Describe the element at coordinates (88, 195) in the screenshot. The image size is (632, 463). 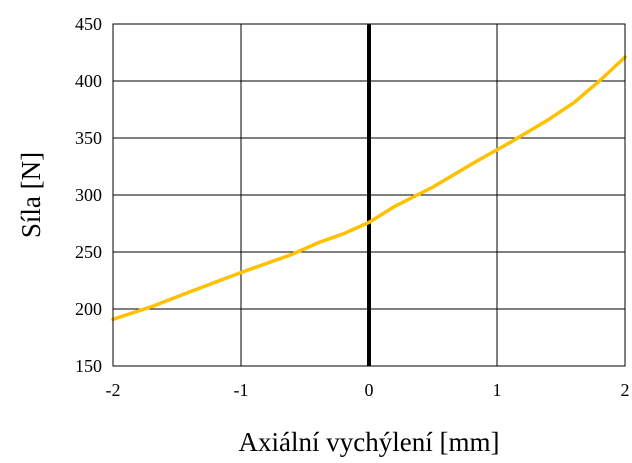
I see `y-tick-label-300: 300` at that location.